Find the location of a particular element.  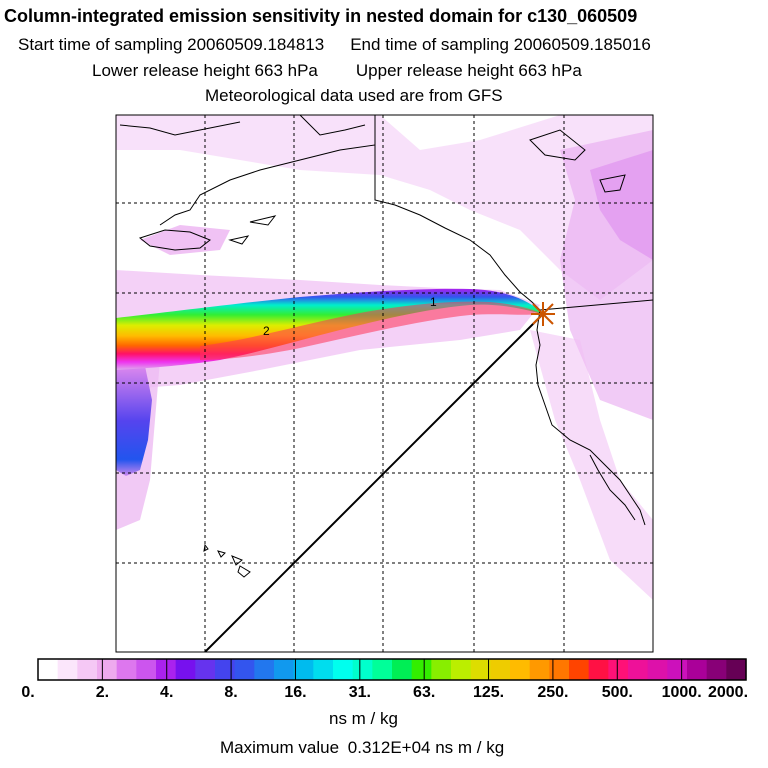

colorbar-tick-label: 0. is located at coordinates (28, 692).